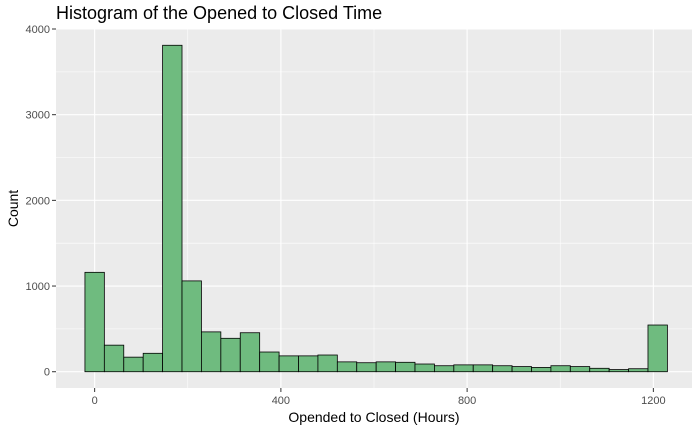 This screenshot has height=432, width=700. Describe the element at coordinates (653, 401) in the screenshot. I see `x-tick-label: 1200` at that location.